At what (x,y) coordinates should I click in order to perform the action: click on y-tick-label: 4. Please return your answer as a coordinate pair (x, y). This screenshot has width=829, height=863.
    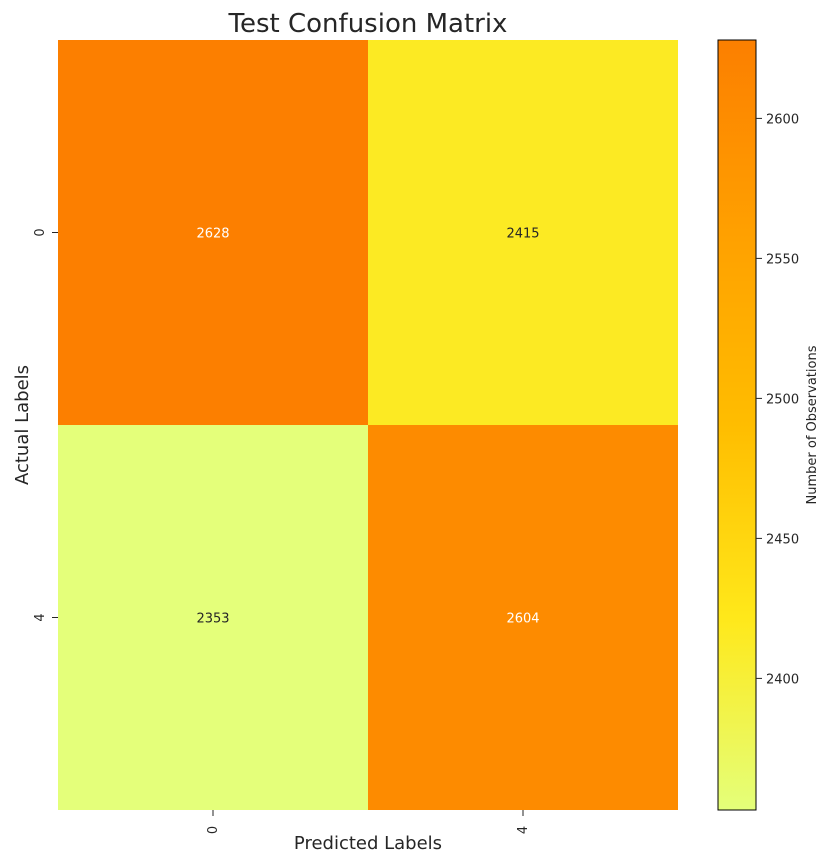
    Looking at the image, I should click on (40, 617).